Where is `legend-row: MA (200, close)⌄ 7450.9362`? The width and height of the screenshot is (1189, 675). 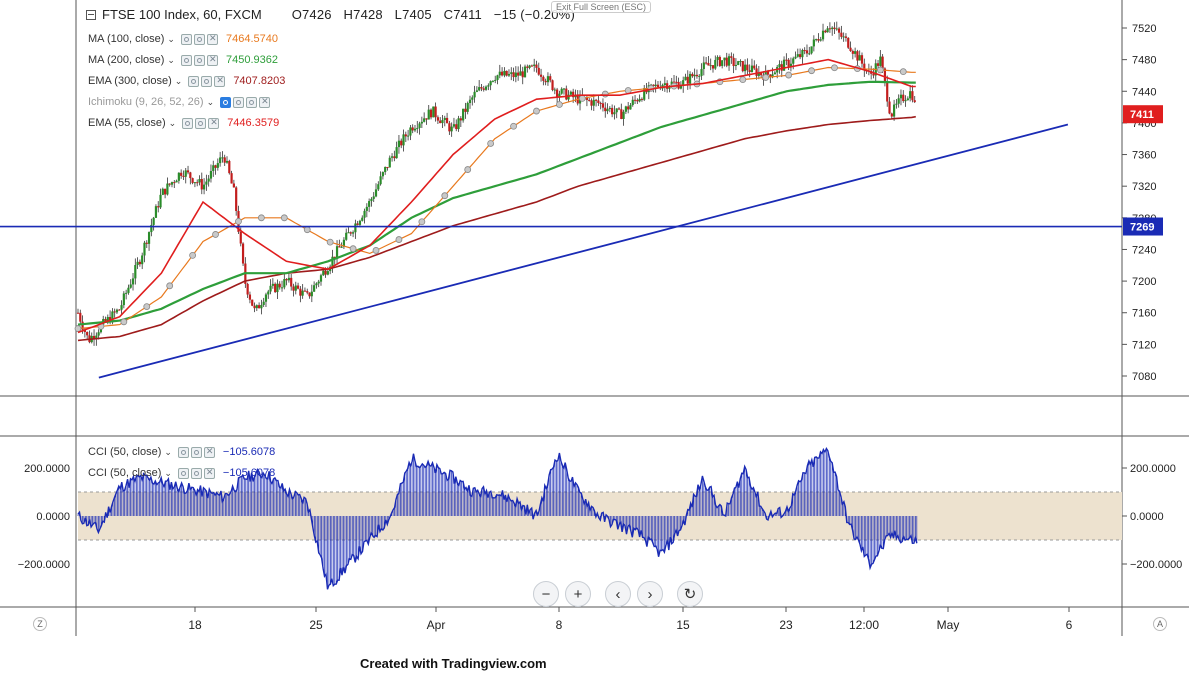
legend-row: MA (200, close)⌄ 7450.9362 is located at coordinates (183, 60).